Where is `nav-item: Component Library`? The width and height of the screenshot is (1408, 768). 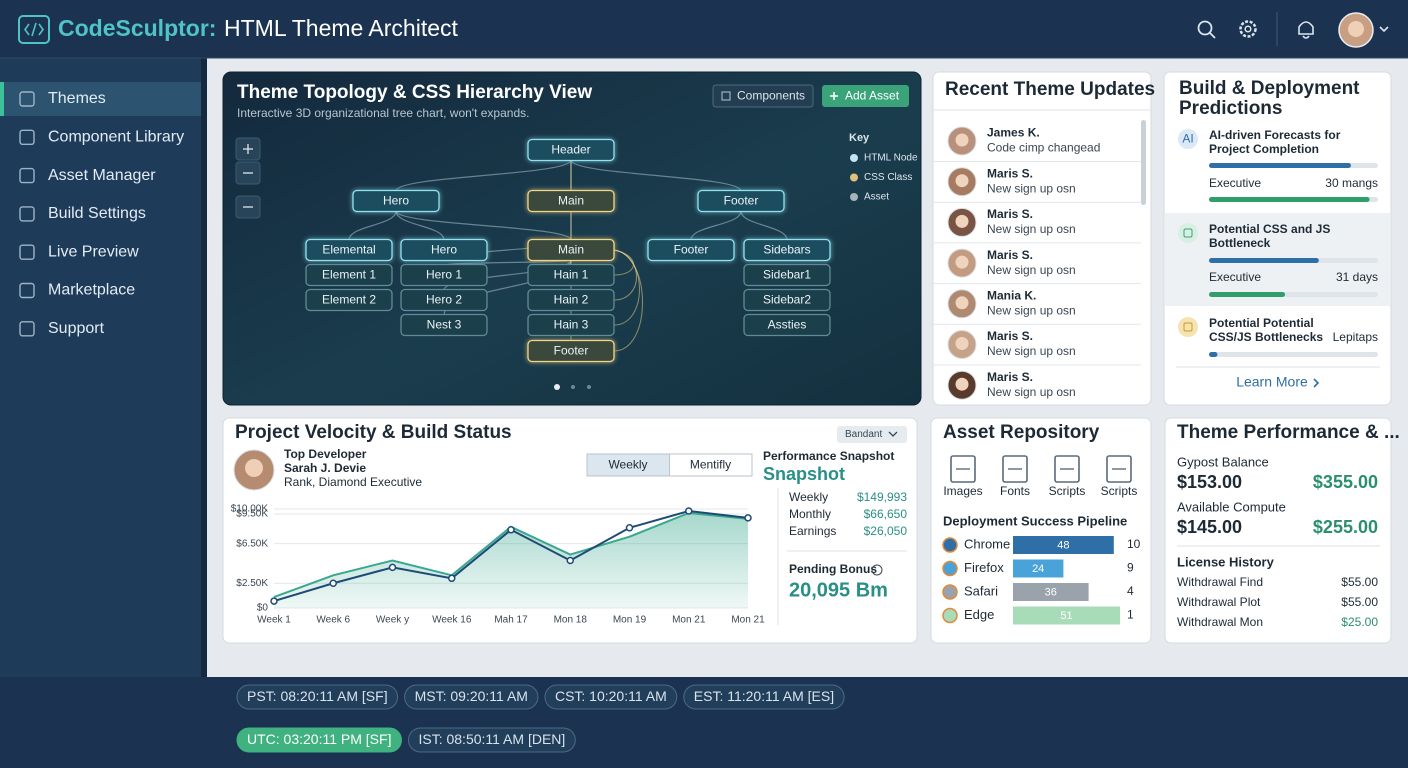 nav-item: Component Library is located at coordinates (116, 137).